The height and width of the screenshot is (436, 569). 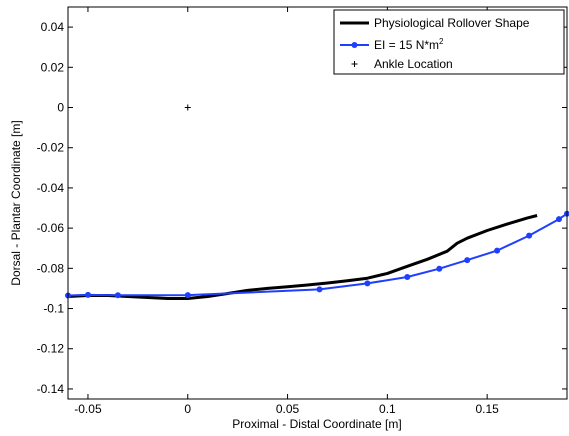 What do you see at coordinates (51, 349) in the screenshot?
I see `y-tick-label: -0.12` at bounding box center [51, 349].